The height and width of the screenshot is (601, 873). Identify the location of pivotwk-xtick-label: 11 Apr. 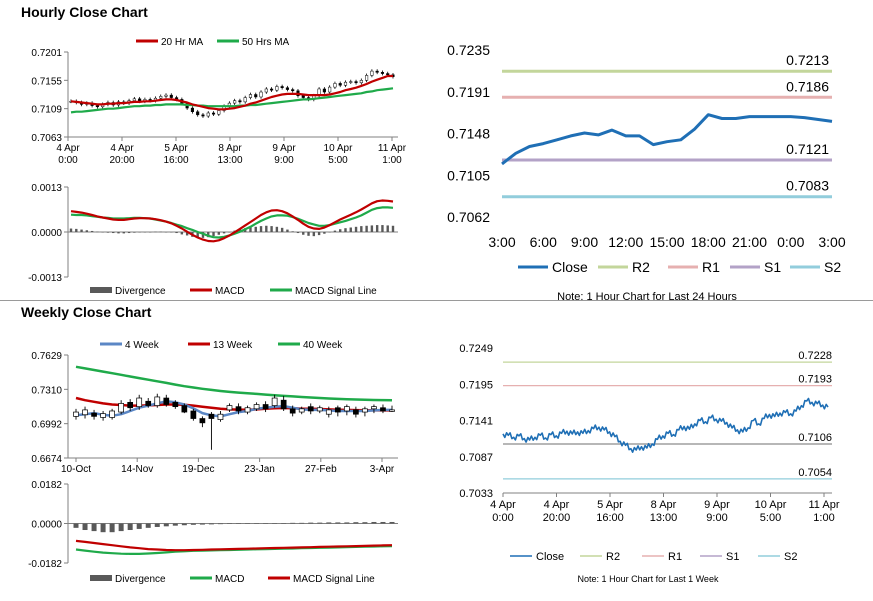
(824, 505).